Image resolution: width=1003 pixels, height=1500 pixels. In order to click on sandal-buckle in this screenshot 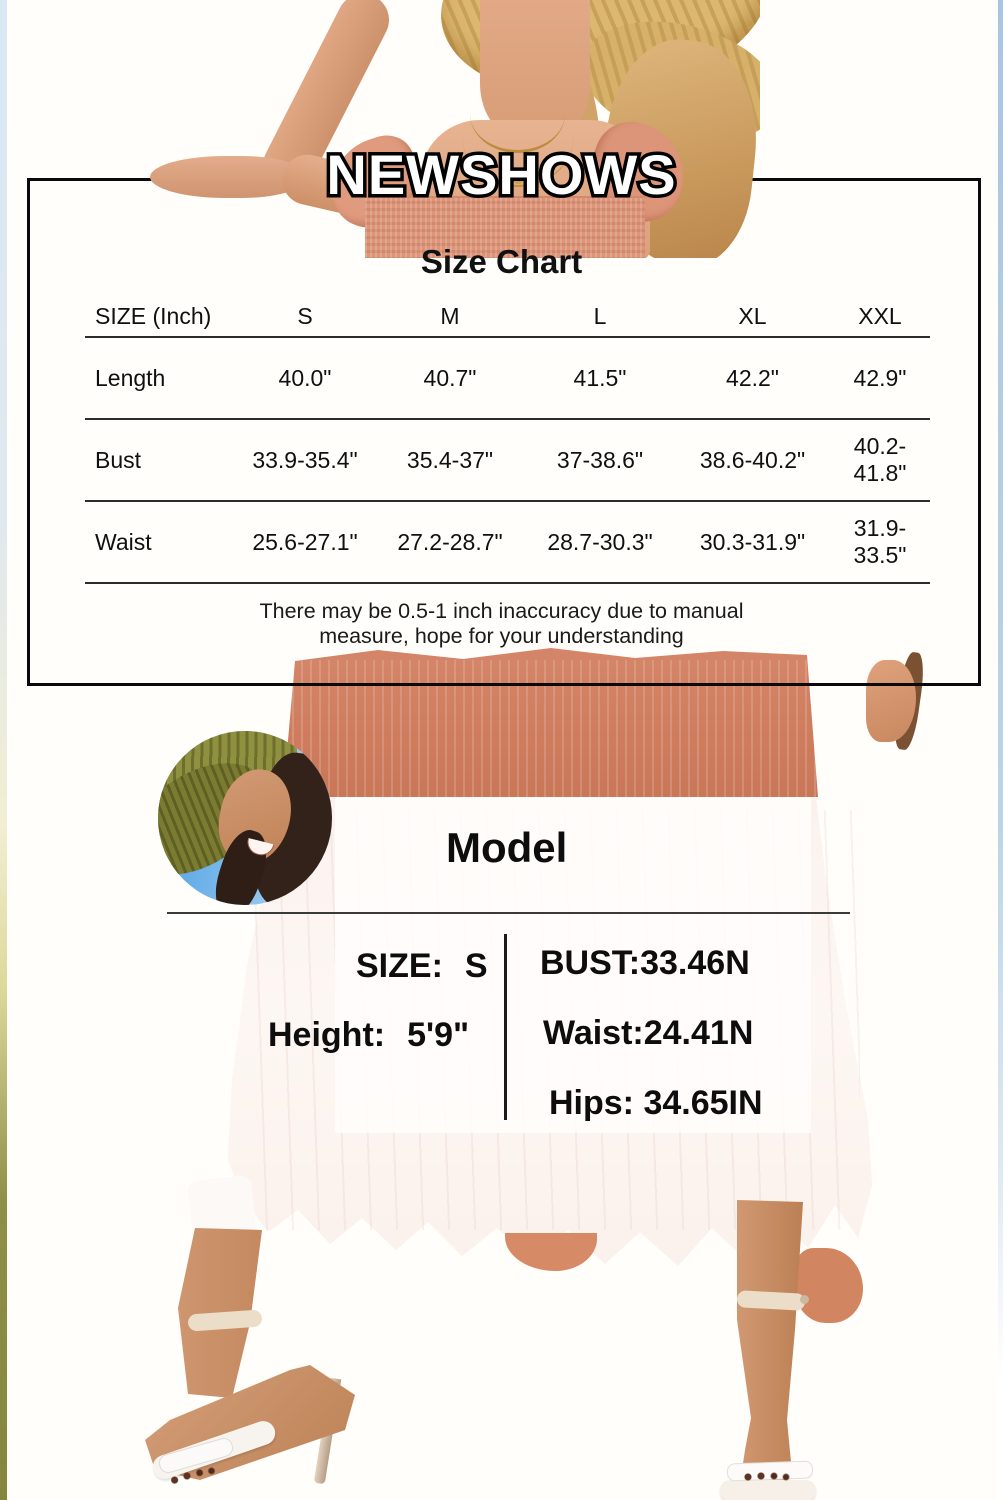, I will do `click(804, 1299)`.